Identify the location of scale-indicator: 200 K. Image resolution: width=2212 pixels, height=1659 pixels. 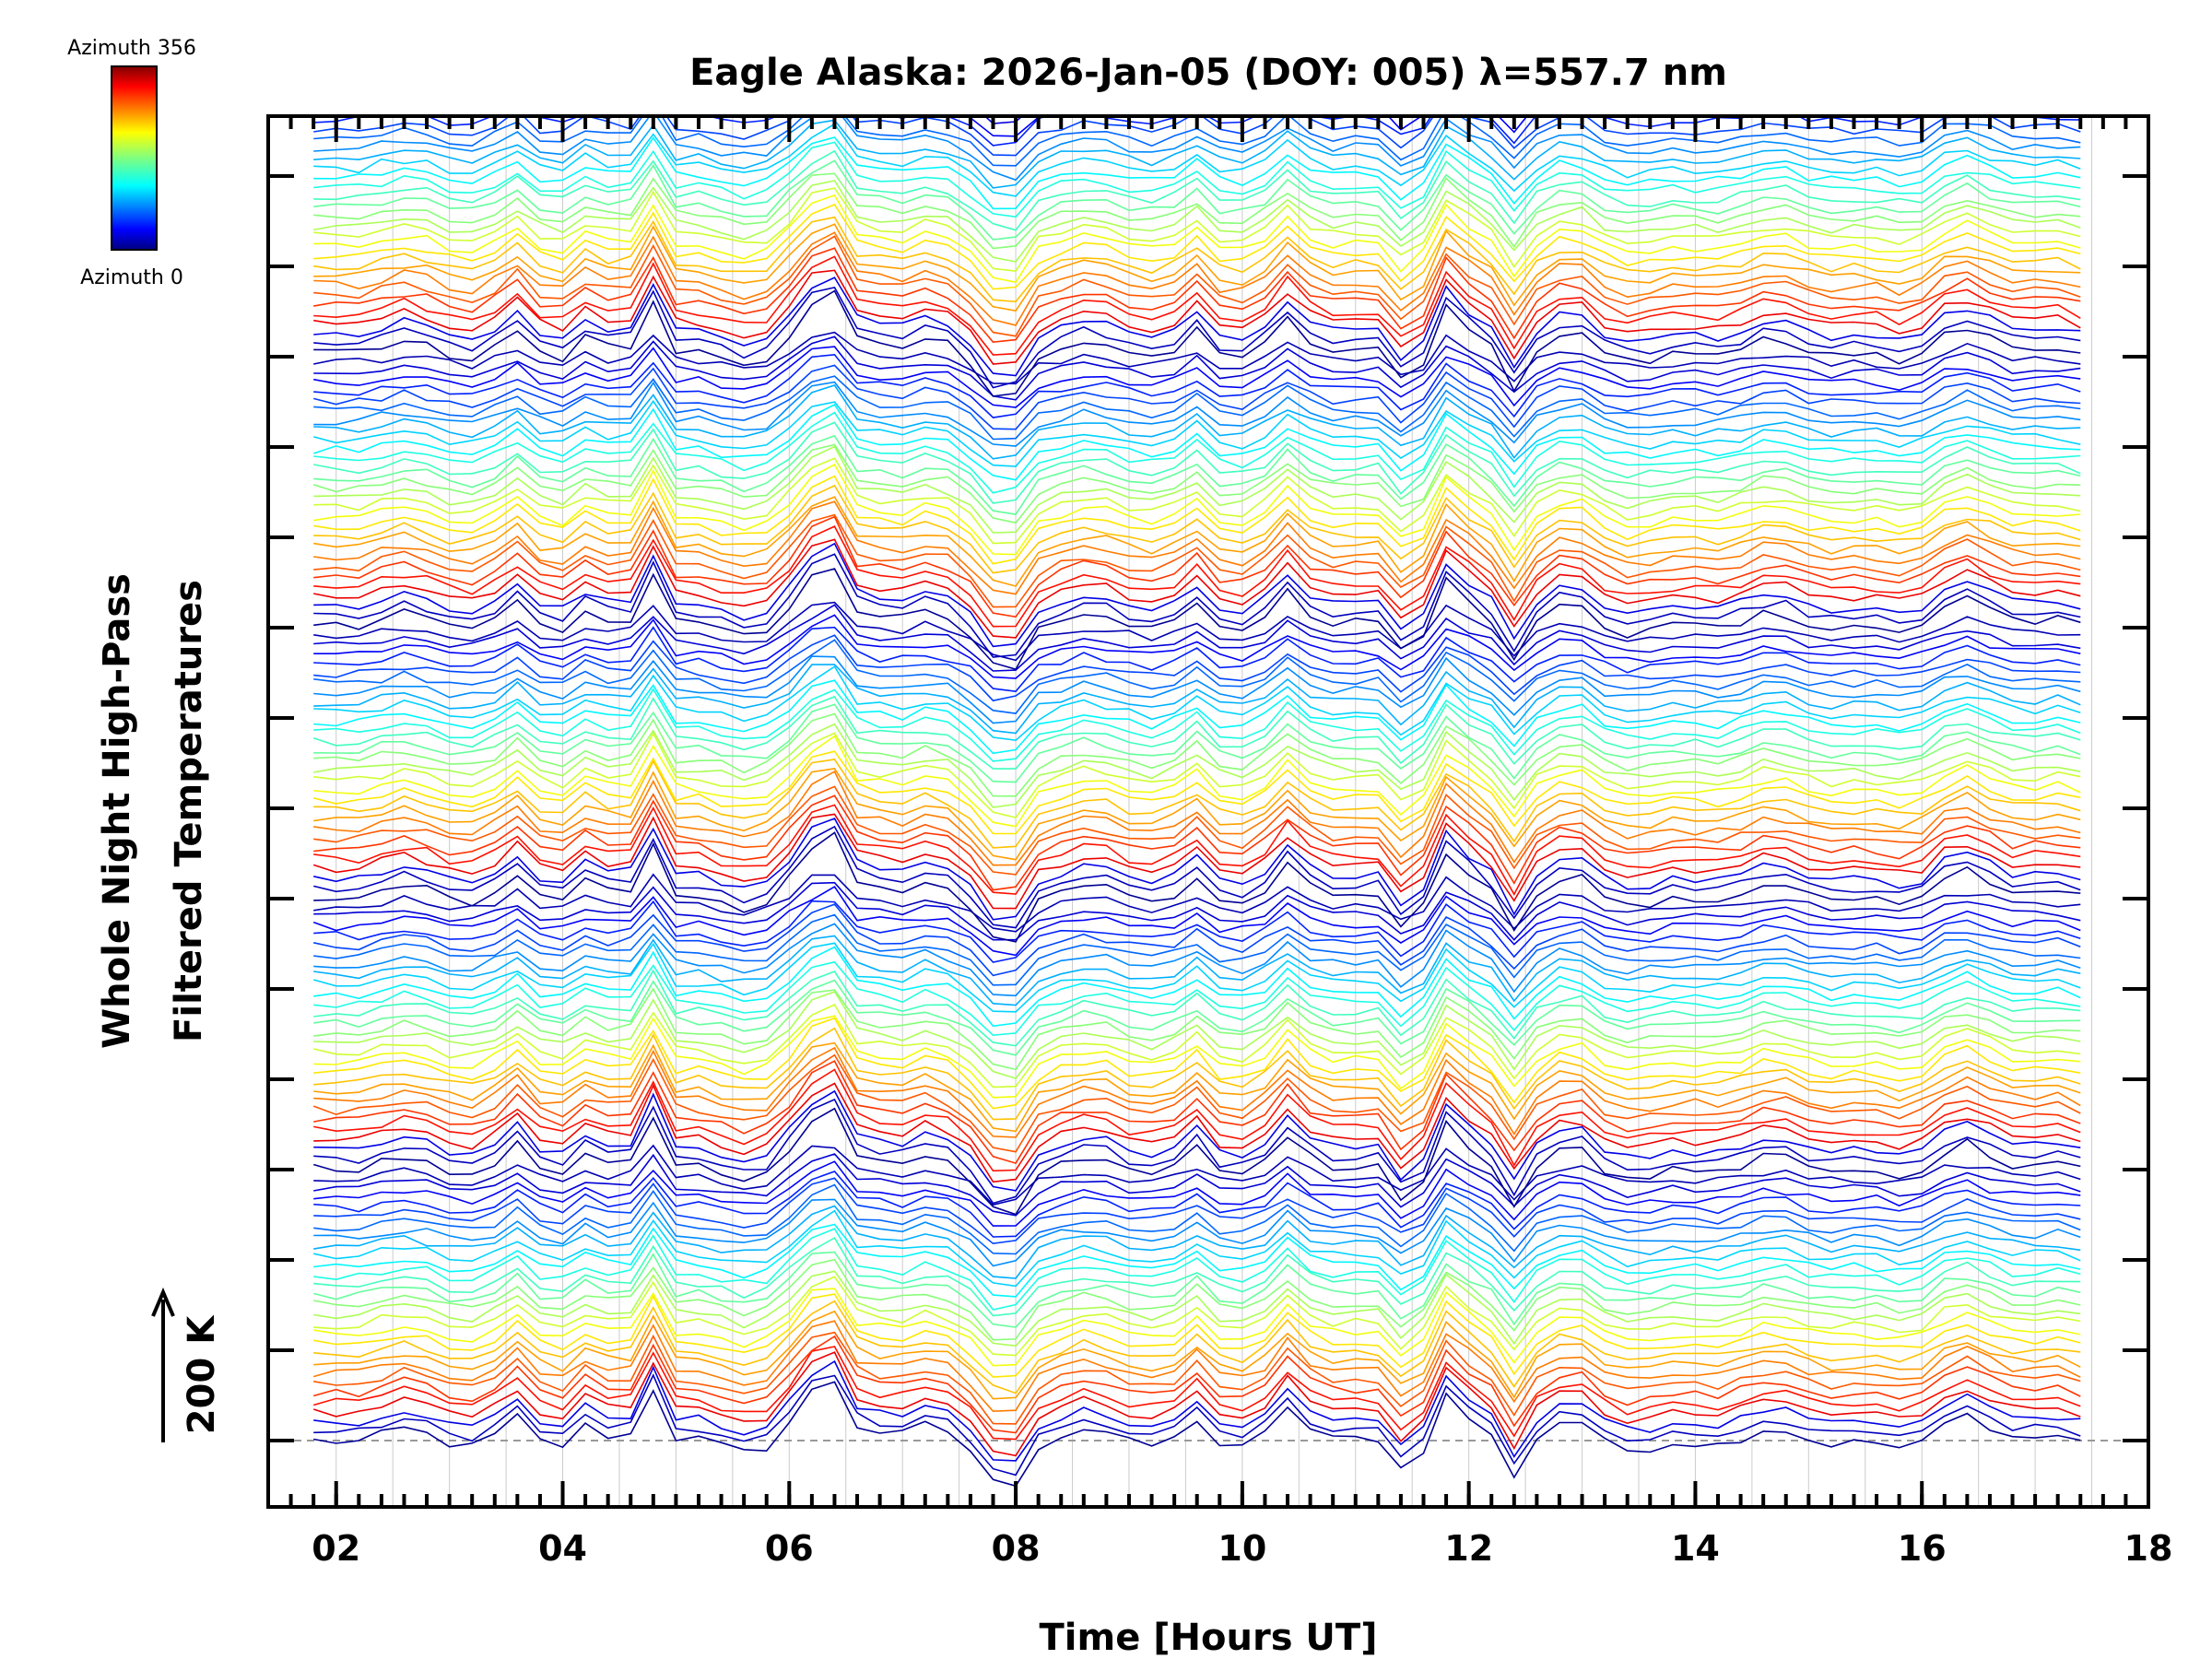
(187, 1364).